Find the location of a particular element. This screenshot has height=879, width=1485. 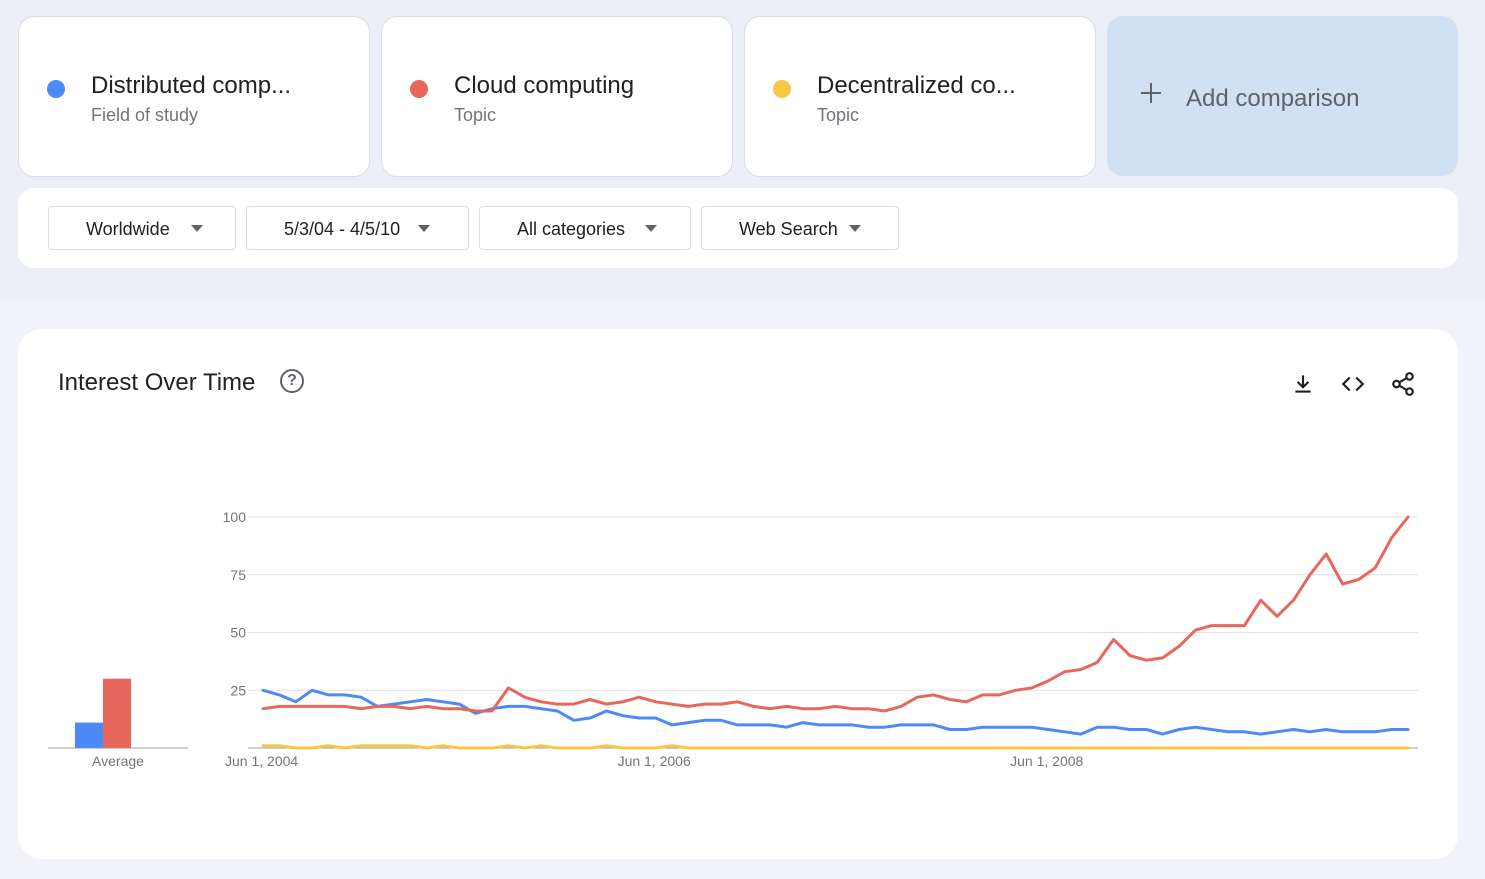

embed-code-icon is located at coordinates (1353, 384).